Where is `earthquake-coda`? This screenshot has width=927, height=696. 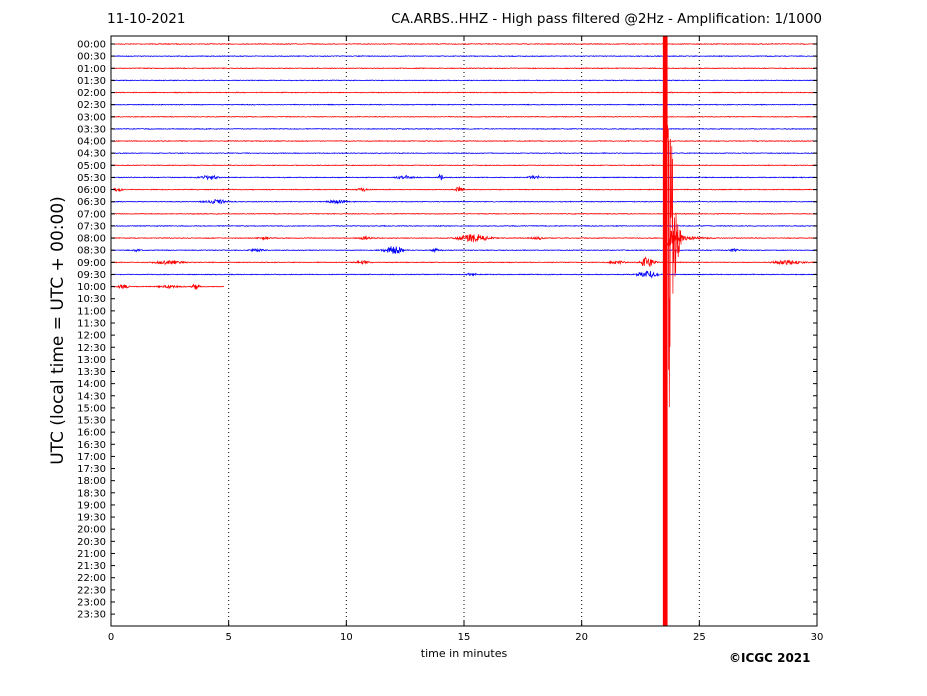
earthquake-coda is located at coordinates (674, 266).